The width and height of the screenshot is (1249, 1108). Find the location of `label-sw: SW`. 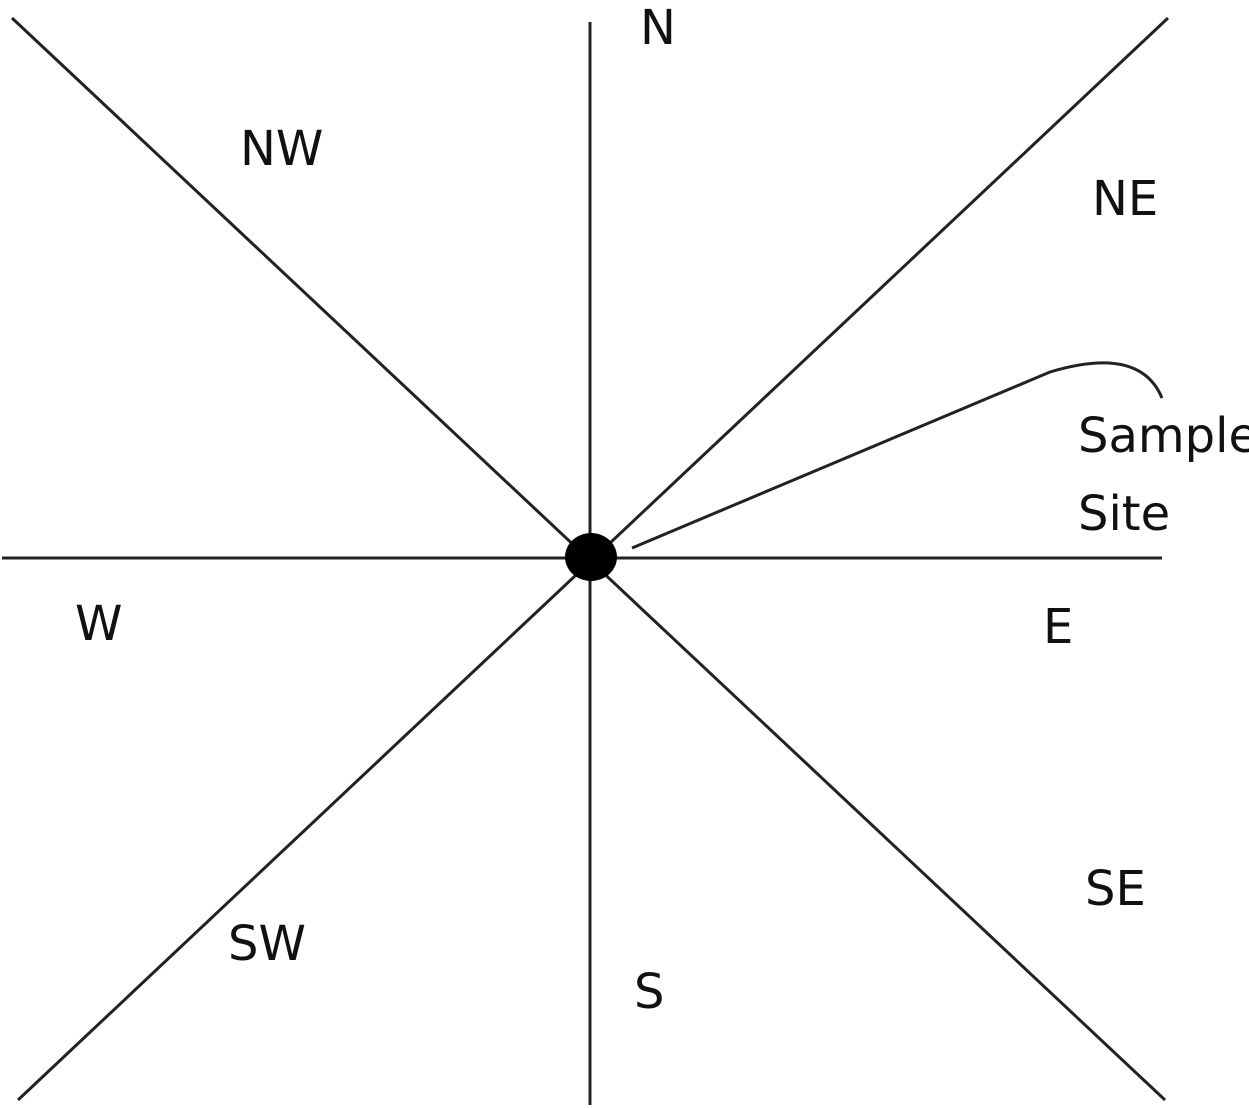

label-sw: SW is located at coordinates (267, 944).